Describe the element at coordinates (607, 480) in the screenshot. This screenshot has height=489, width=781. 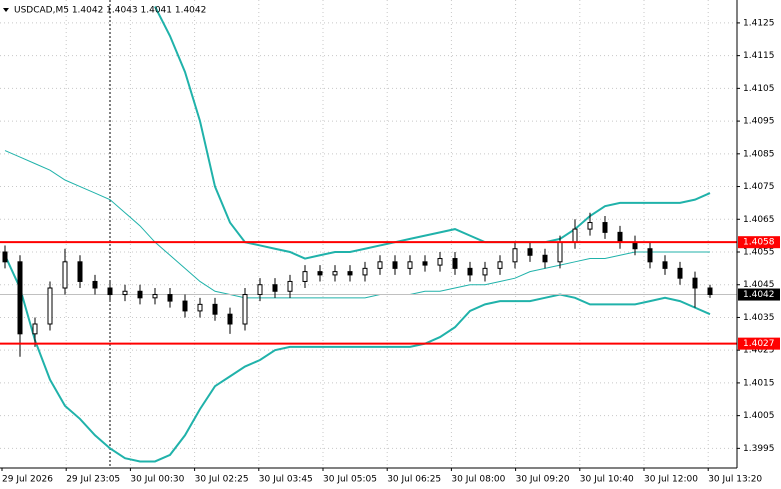
I see `x-tick-label: 30 Jul 10:40` at that location.